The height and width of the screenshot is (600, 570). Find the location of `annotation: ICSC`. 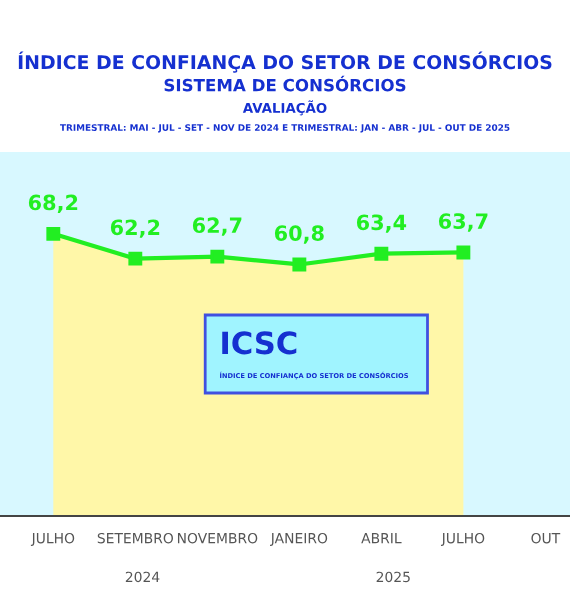

annotation: ICSC is located at coordinates (259, 343).